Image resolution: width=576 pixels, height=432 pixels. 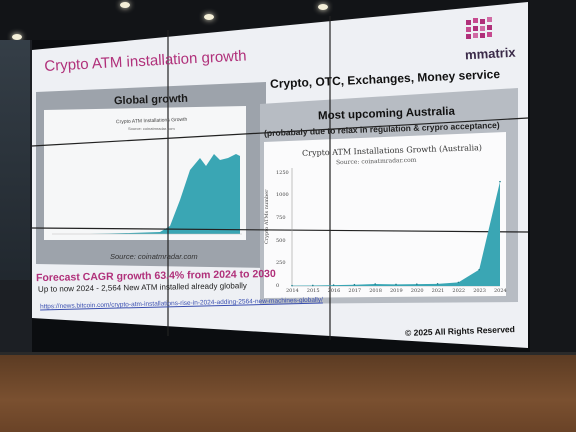 What do you see at coordinates (553, 180) in the screenshot?
I see `right-wall` at bounding box center [553, 180].